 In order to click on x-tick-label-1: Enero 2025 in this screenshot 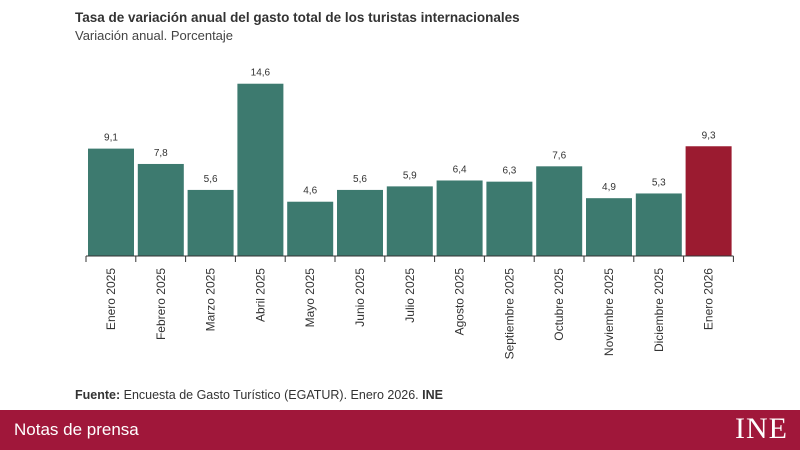, I will do `click(111, 299)`.